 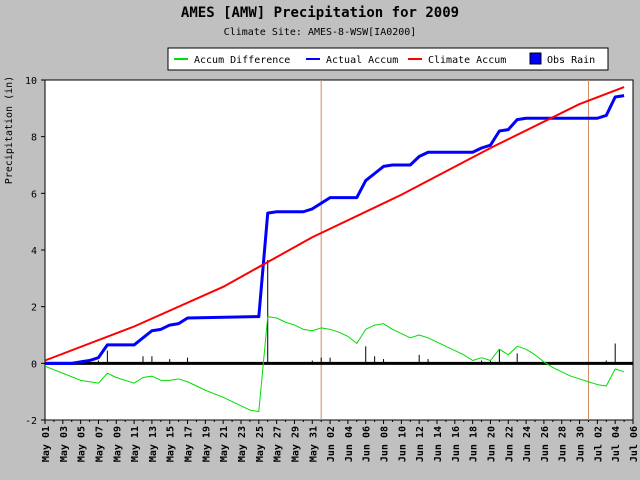 What do you see at coordinates (135, 444) in the screenshot?
I see `x-tick-label: May 11` at bounding box center [135, 444].